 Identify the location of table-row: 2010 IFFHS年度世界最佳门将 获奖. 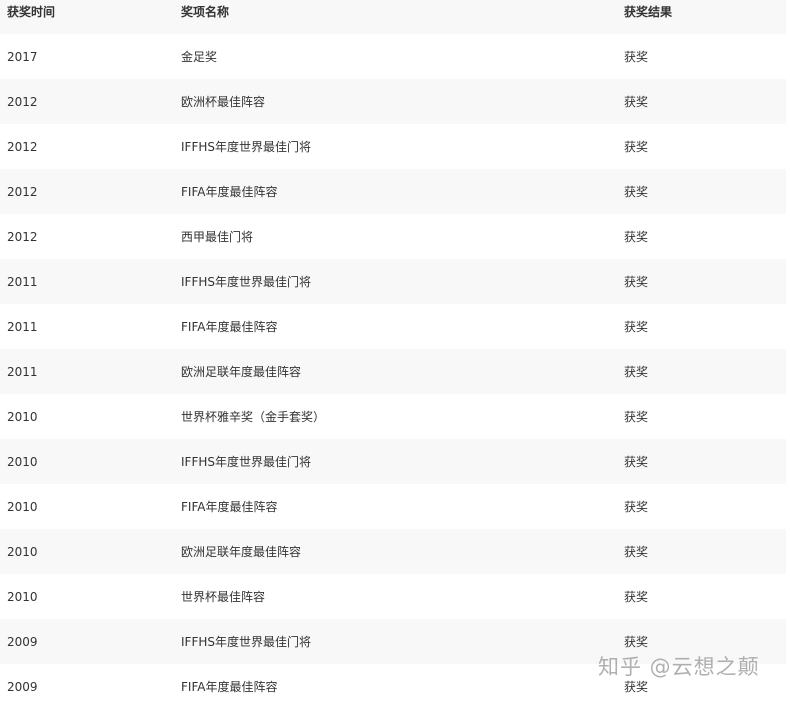
(393, 461).